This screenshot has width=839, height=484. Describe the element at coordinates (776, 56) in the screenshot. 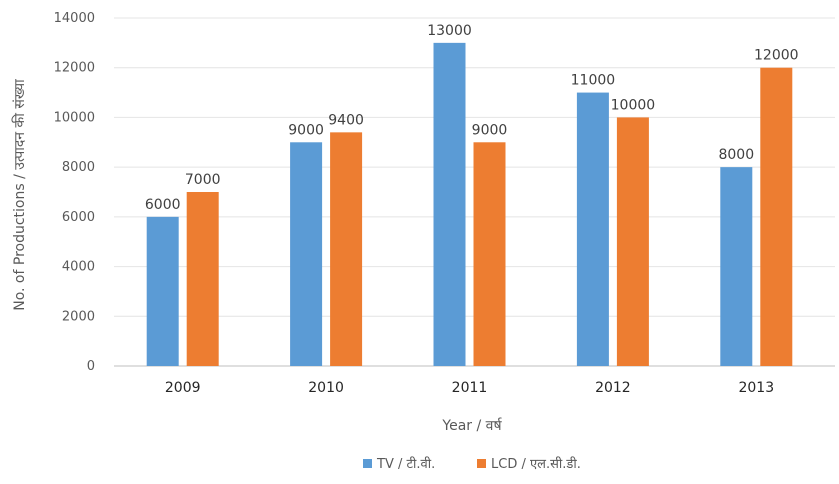

I see `data-label-lcd-2013: 12000` at that location.